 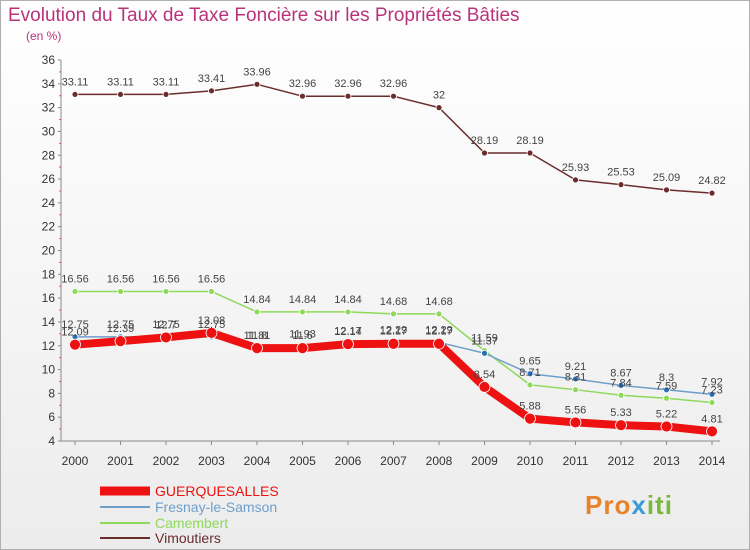 What do you see at coordinates (49, 108) in the screenshot?
I see `y-tick-label: 32` at bounding box center [49, 108].